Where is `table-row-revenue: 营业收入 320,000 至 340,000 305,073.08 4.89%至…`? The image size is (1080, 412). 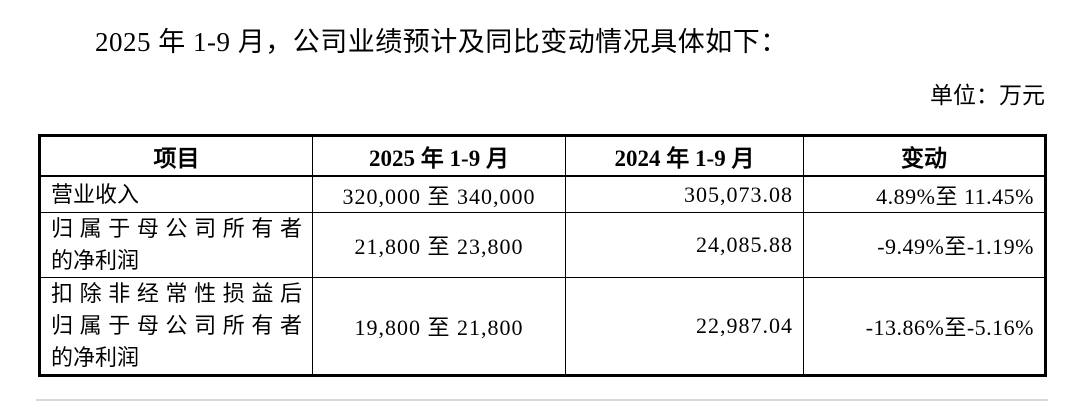 table-row-revenue: 营业收入 320,000 至 340,000 305,073.08 4.89%至… is located at coordinates (542, 194).